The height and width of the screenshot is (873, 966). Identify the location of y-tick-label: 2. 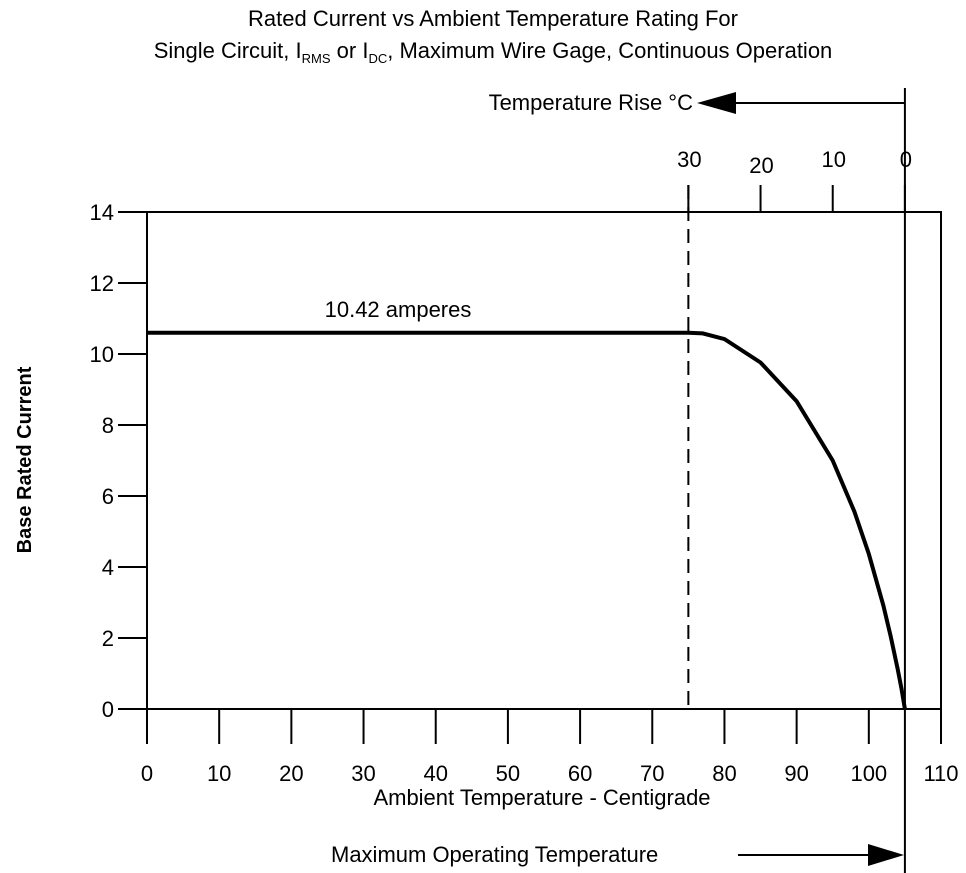
(108, 638).